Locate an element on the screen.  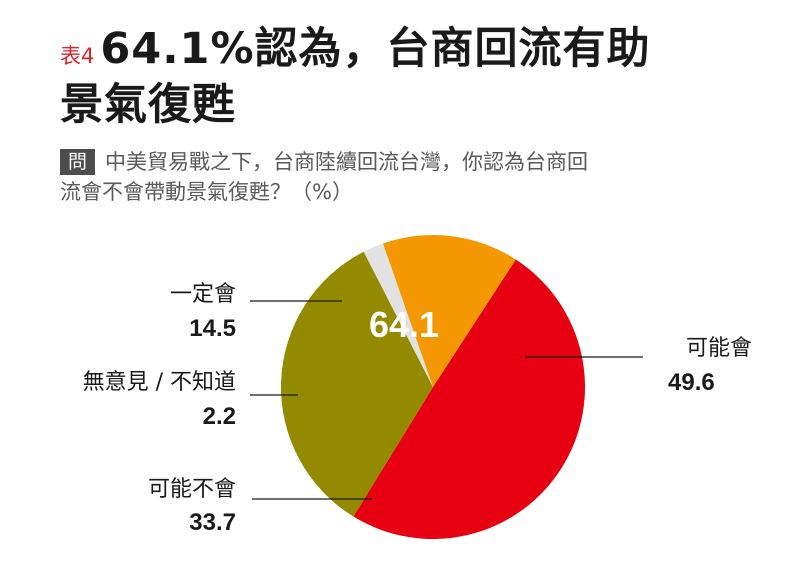
slice-definitely-yes is located at coordinates (449, 310).